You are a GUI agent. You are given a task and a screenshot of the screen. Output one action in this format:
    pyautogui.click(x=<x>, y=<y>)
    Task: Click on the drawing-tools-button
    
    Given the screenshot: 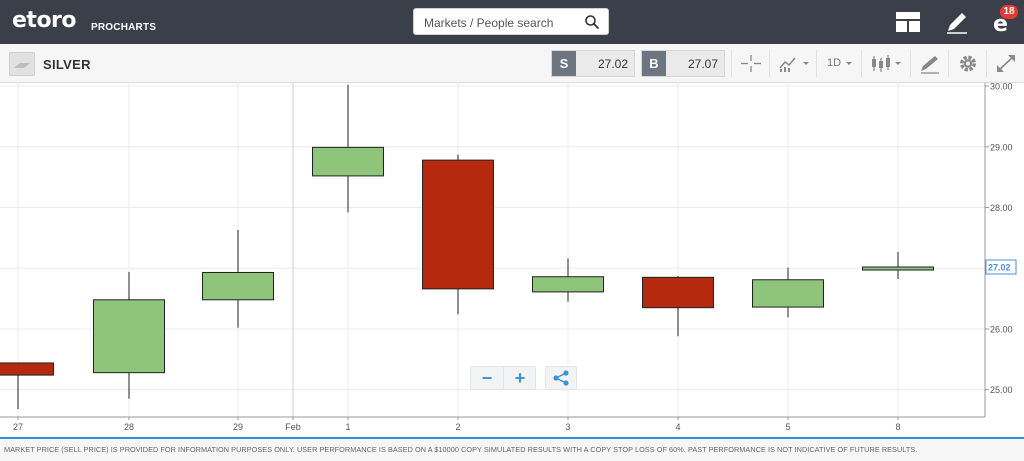 What is the action you would take?
    pyautogui.click(x=929, y=63)
    